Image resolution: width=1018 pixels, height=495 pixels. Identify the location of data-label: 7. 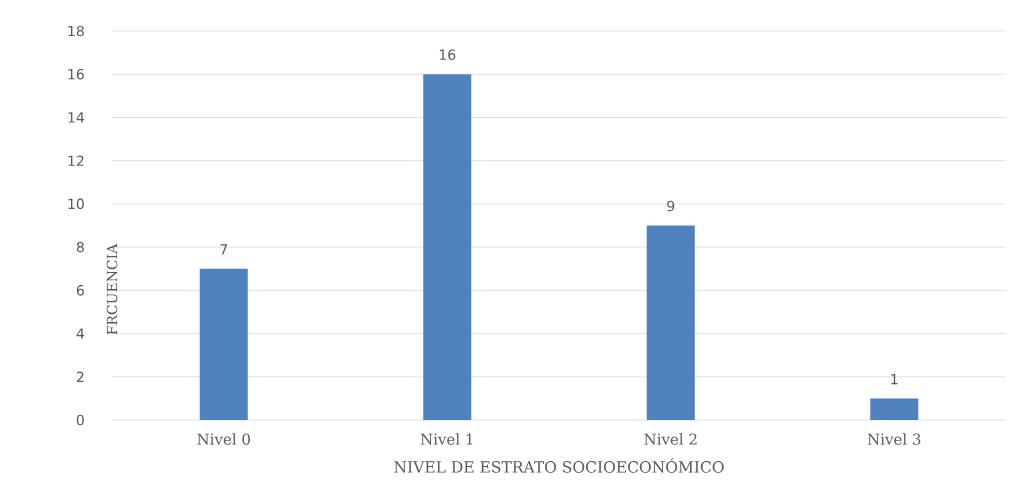
(224, 249).